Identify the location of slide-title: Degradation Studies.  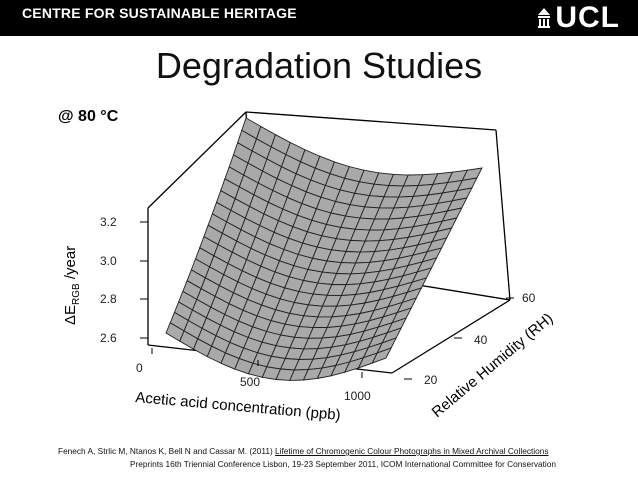
(319, 65).